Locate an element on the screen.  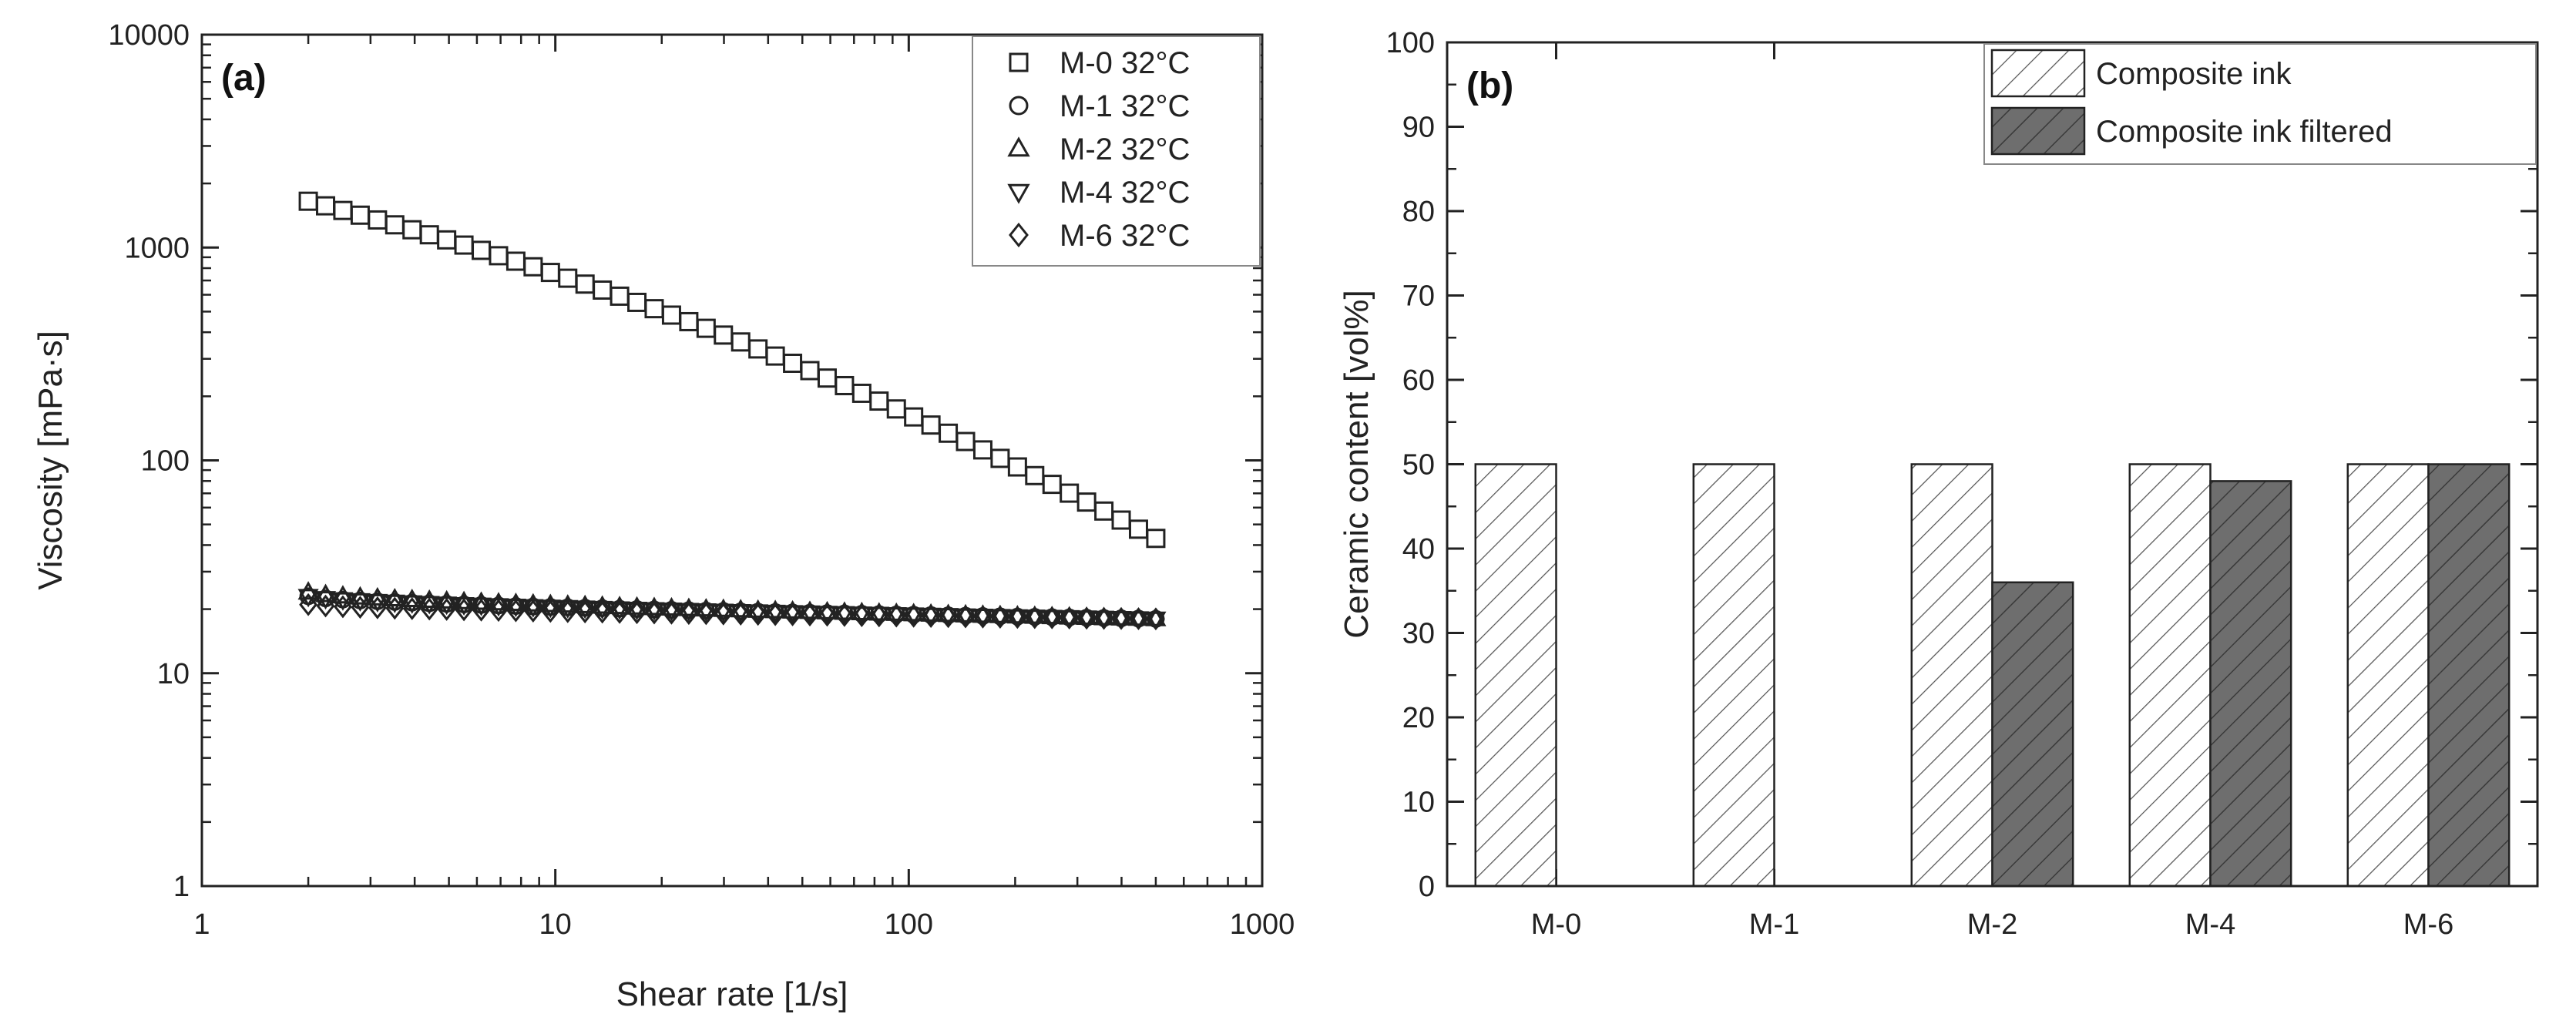
legend-entry: M-1 32°C is located at coordinates (1125, 106).